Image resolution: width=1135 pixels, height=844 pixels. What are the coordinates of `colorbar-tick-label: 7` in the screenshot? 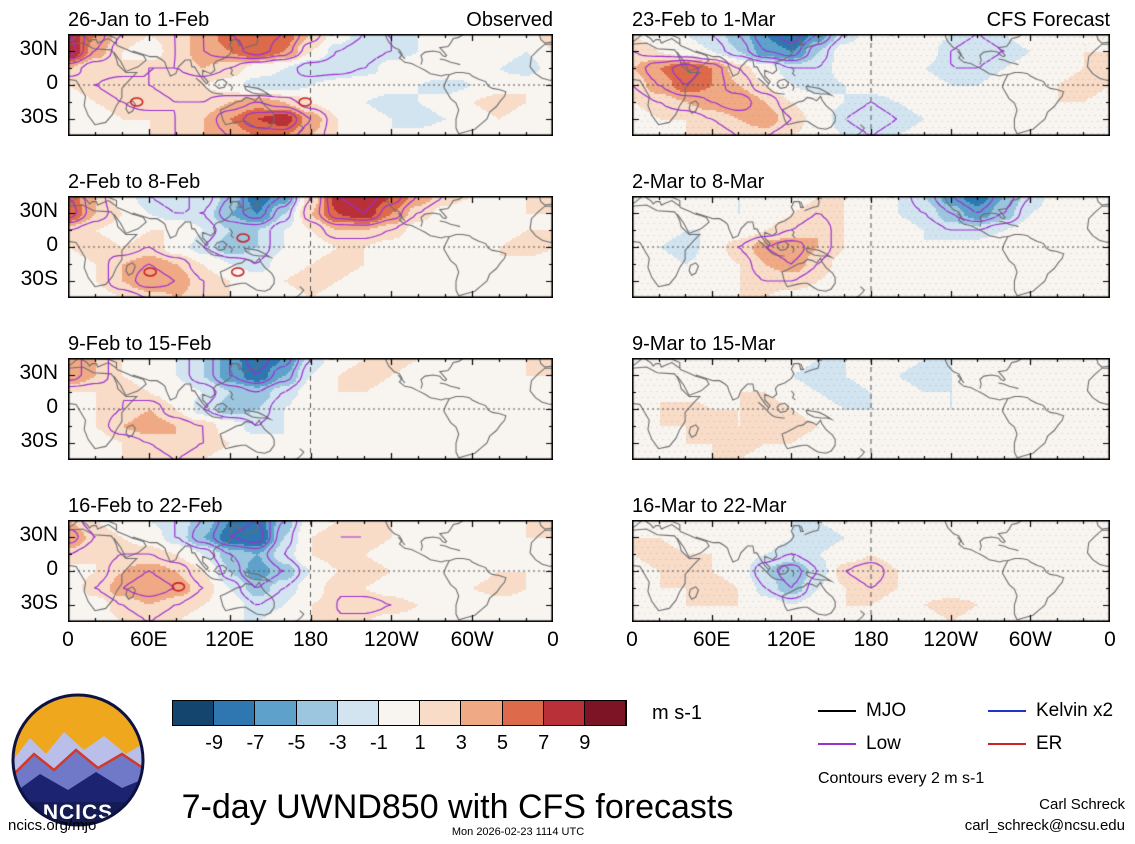 It's located at (544, 743).